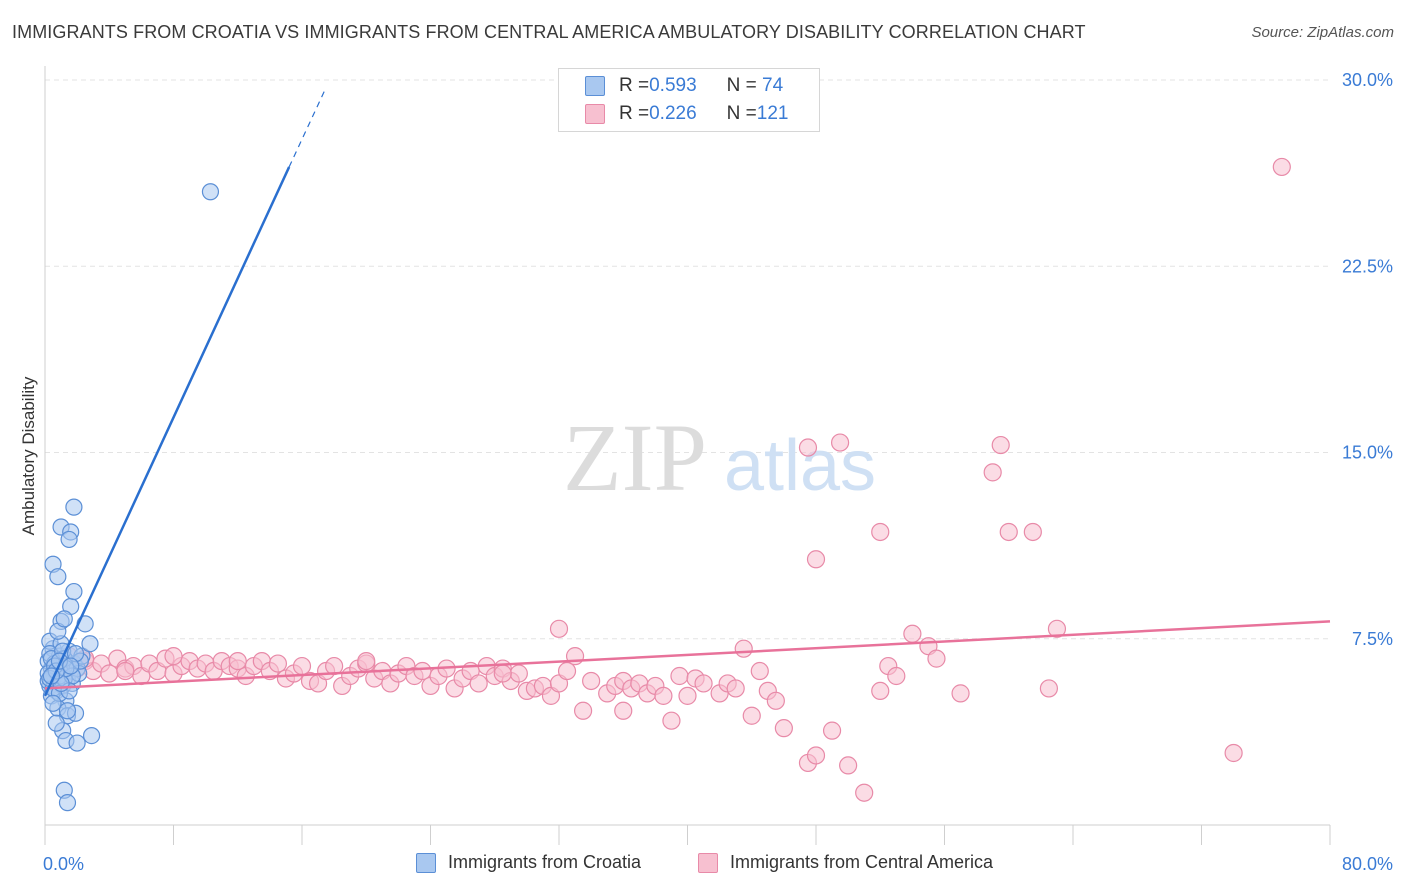 Image resolution: width=1406 pixels, height=892 pixels. What do you see at coordinates (426, 862) in the screenshot?
I see `bottom-legend-swatch-croatia` at bounding box center [426, 862].